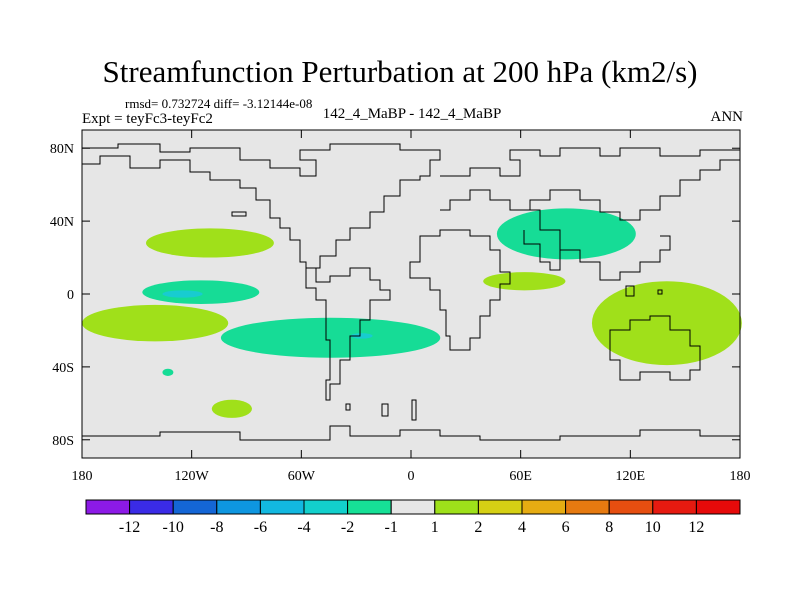  I want to click on colorbar-label: -12, so click(129, 527).